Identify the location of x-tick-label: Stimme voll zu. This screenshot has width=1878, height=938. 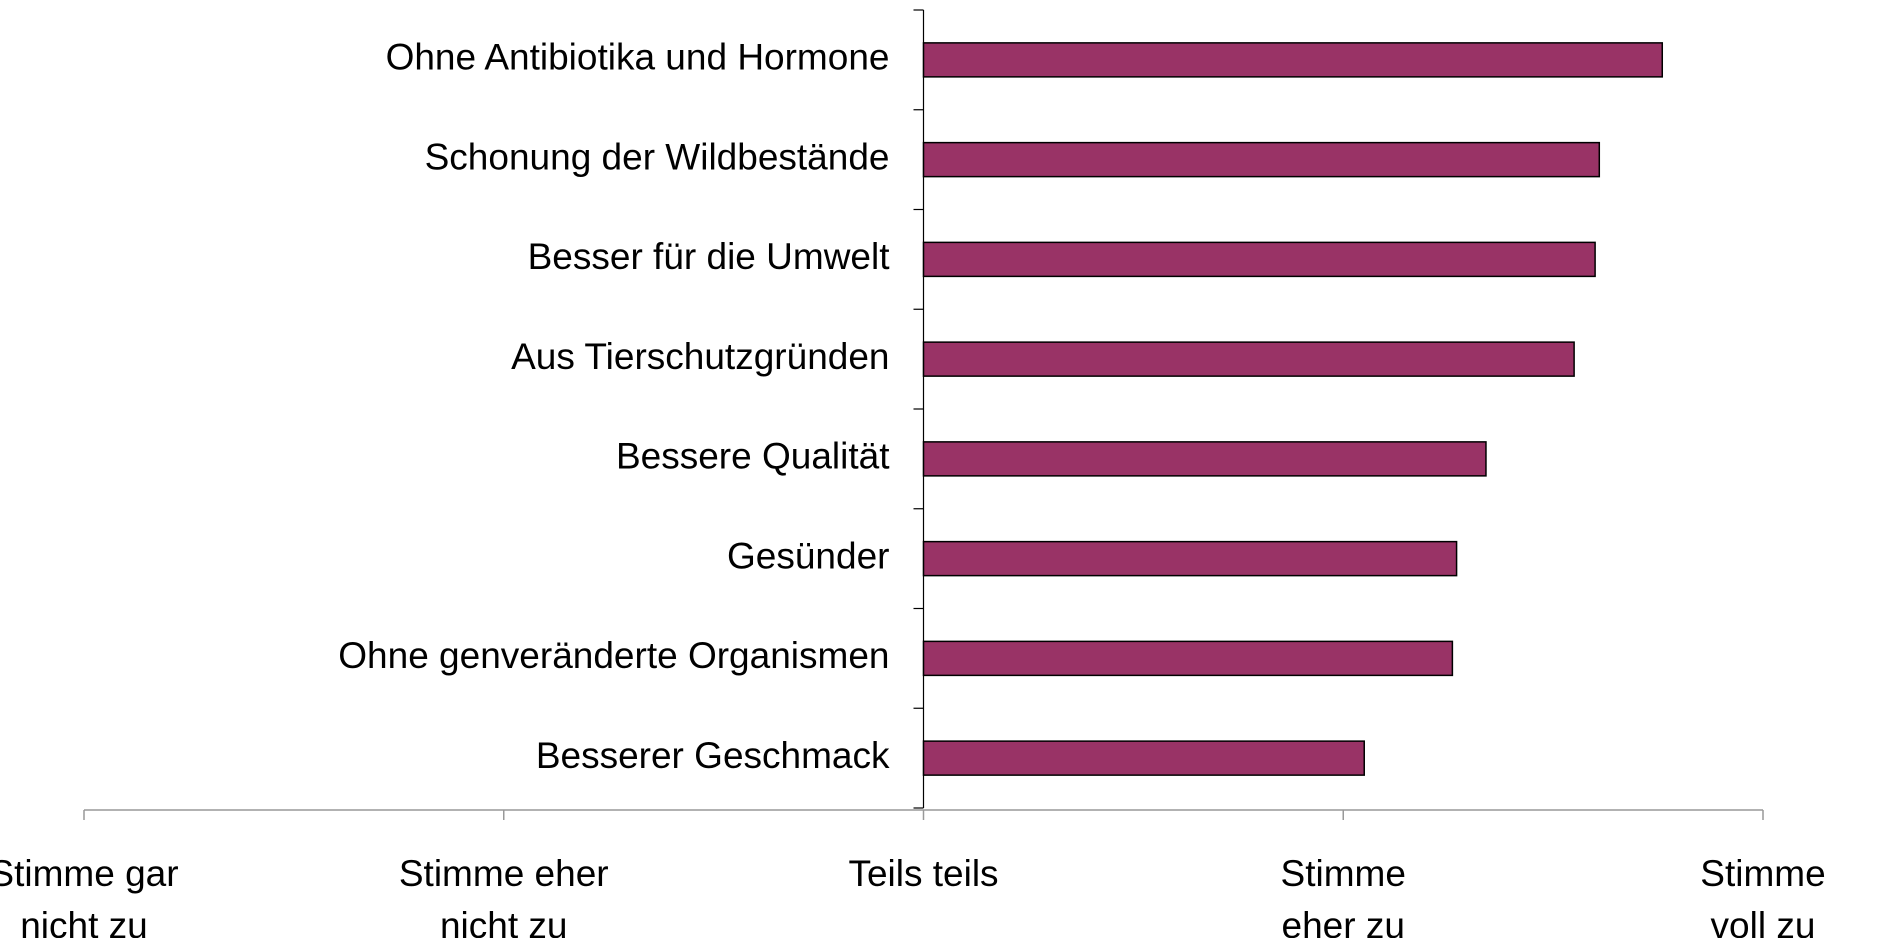
(1763, 895).